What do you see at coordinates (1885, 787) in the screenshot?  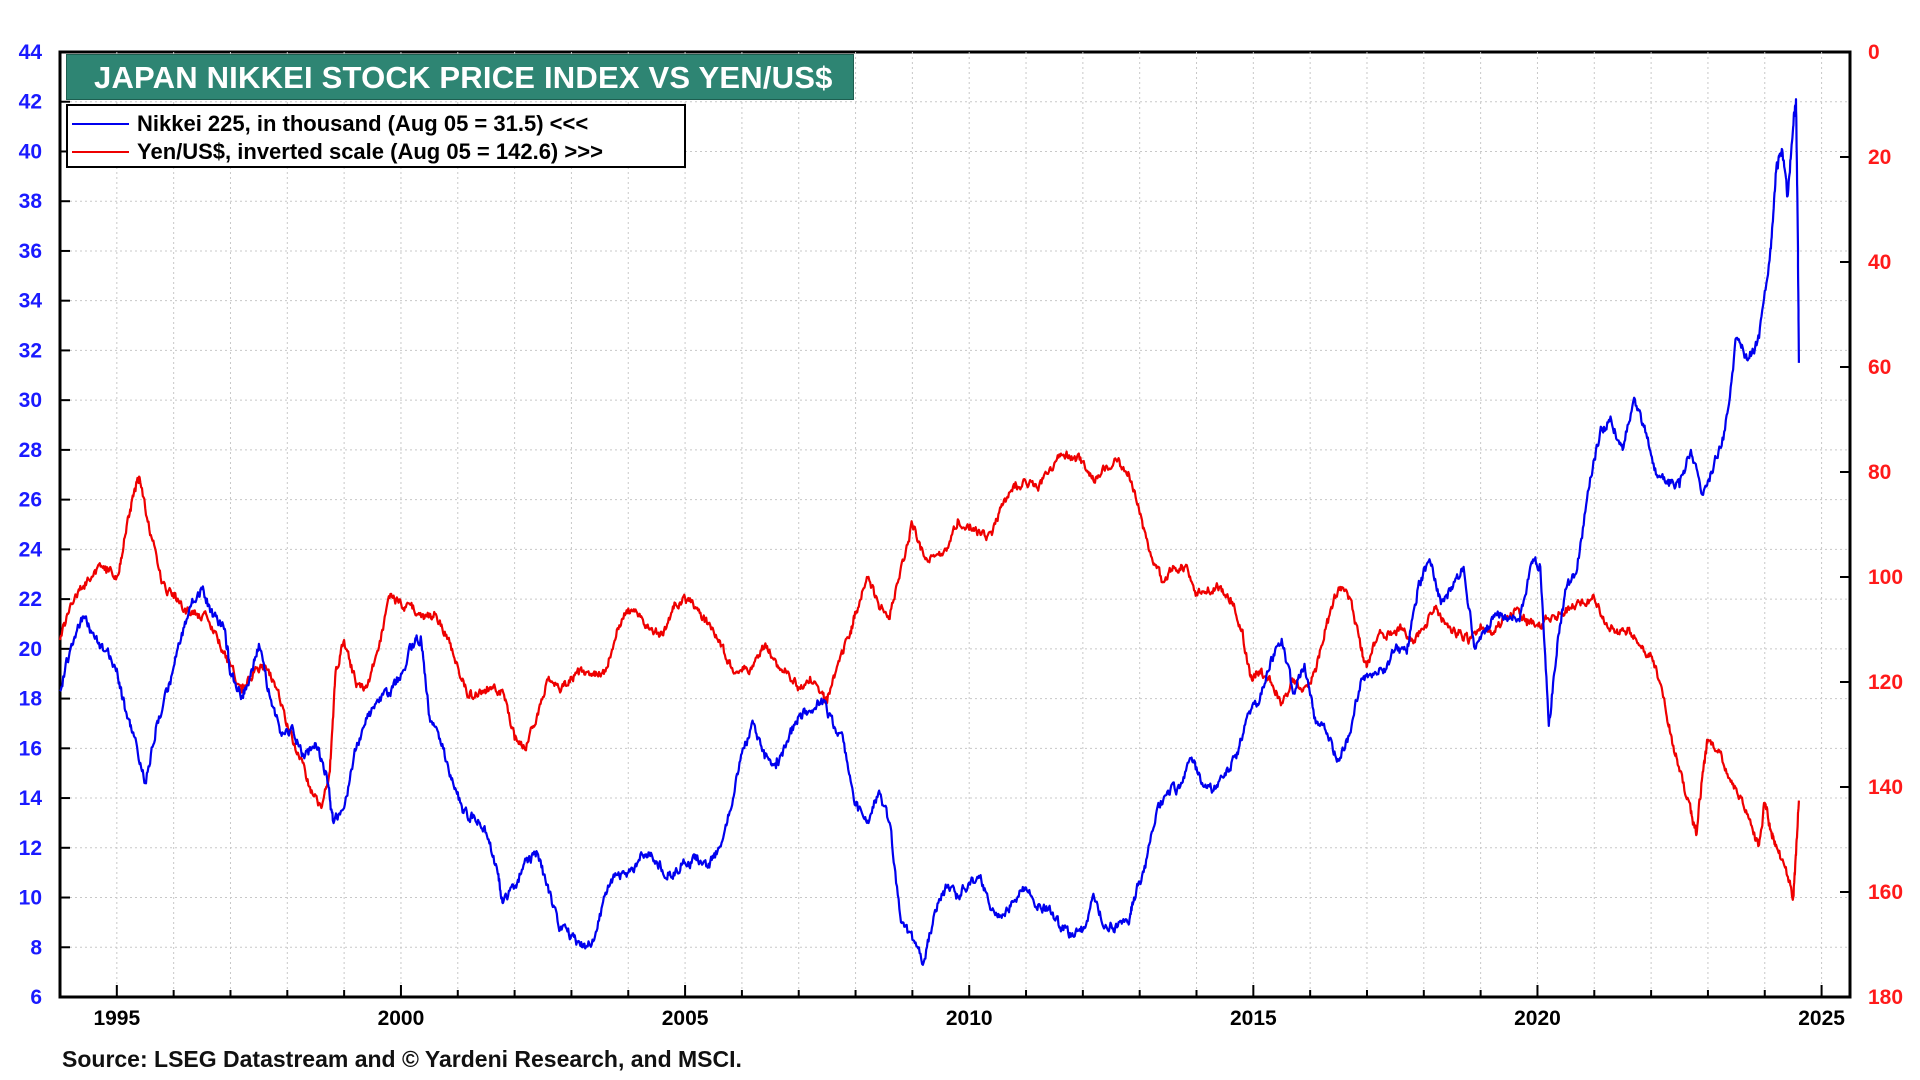 I see `y-right-tick-label: 140` at bounding box center [1885, 787].